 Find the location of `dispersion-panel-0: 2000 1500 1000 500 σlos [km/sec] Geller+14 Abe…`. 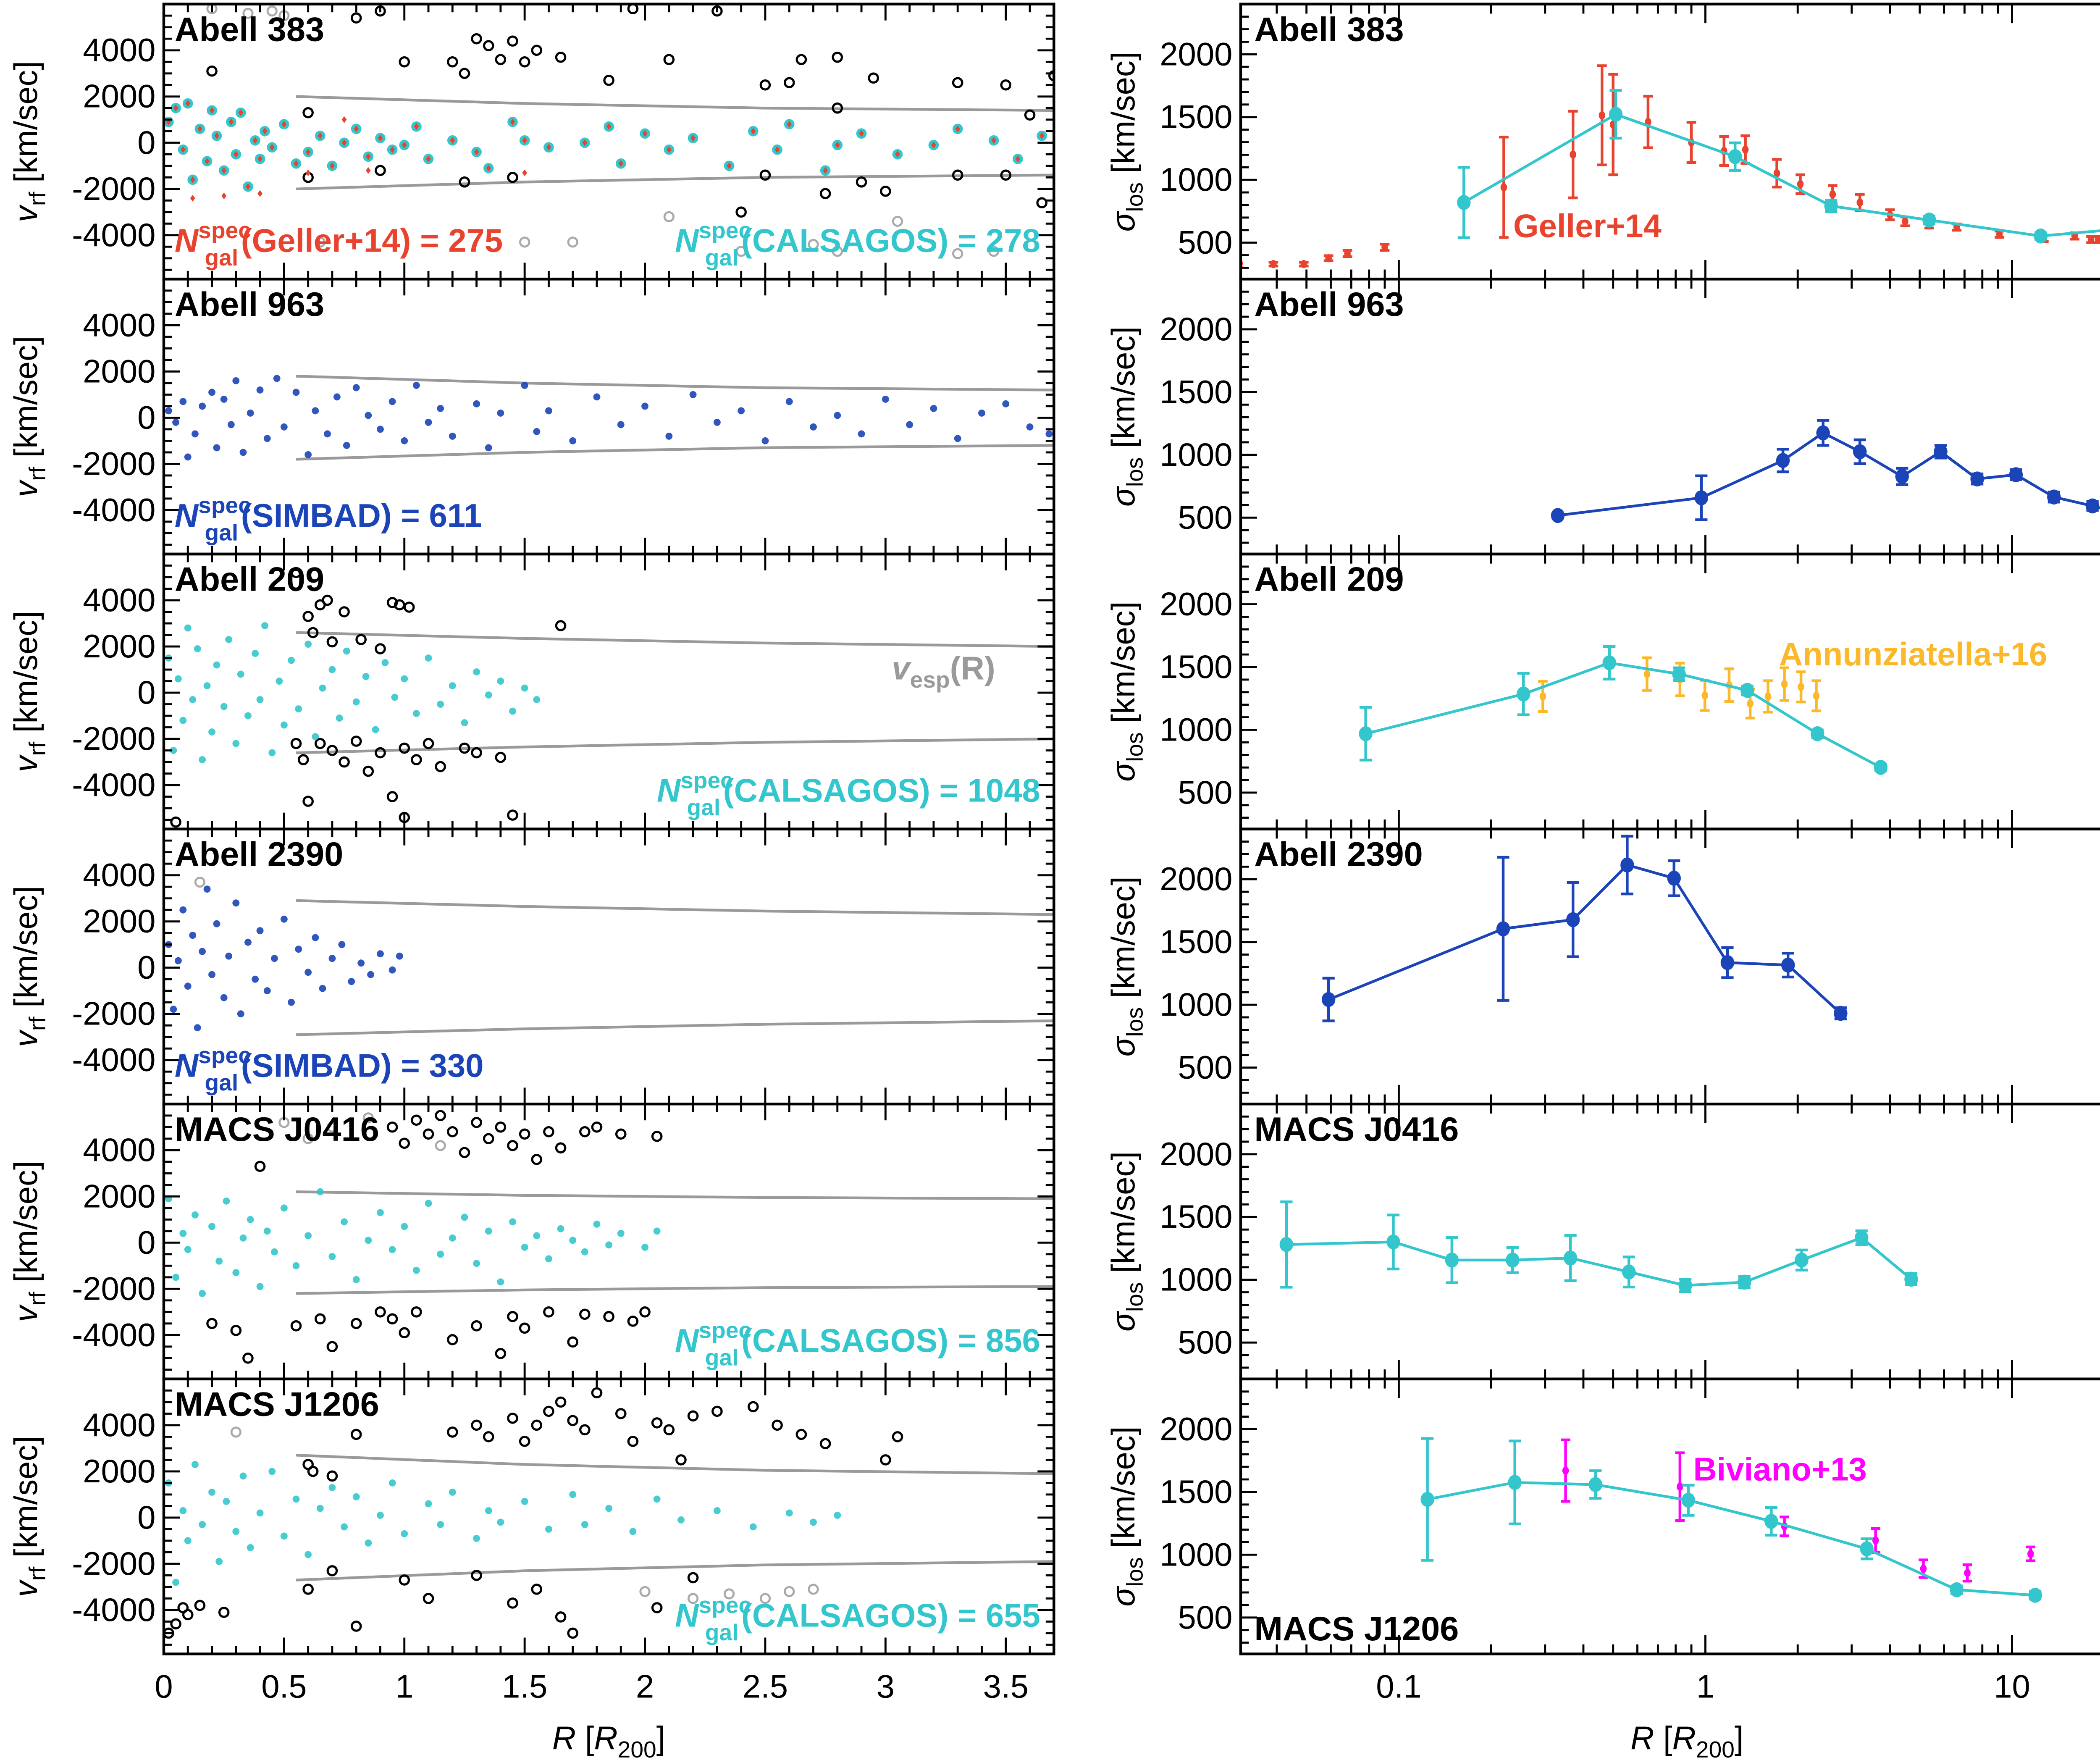

dispersion-panel-0: 2000 1500 1000 500 σlos [km/sec] Geller+14 Abe… is located at coordinates (1602, 142).